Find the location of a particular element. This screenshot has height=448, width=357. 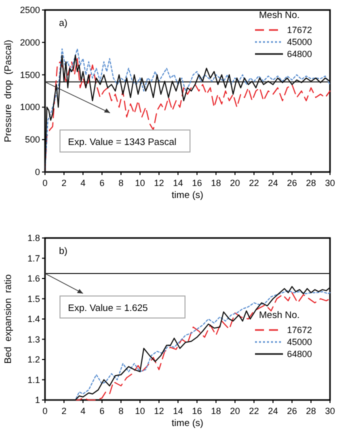

y-tick-label: 500 is located at coordinates (32, 139).